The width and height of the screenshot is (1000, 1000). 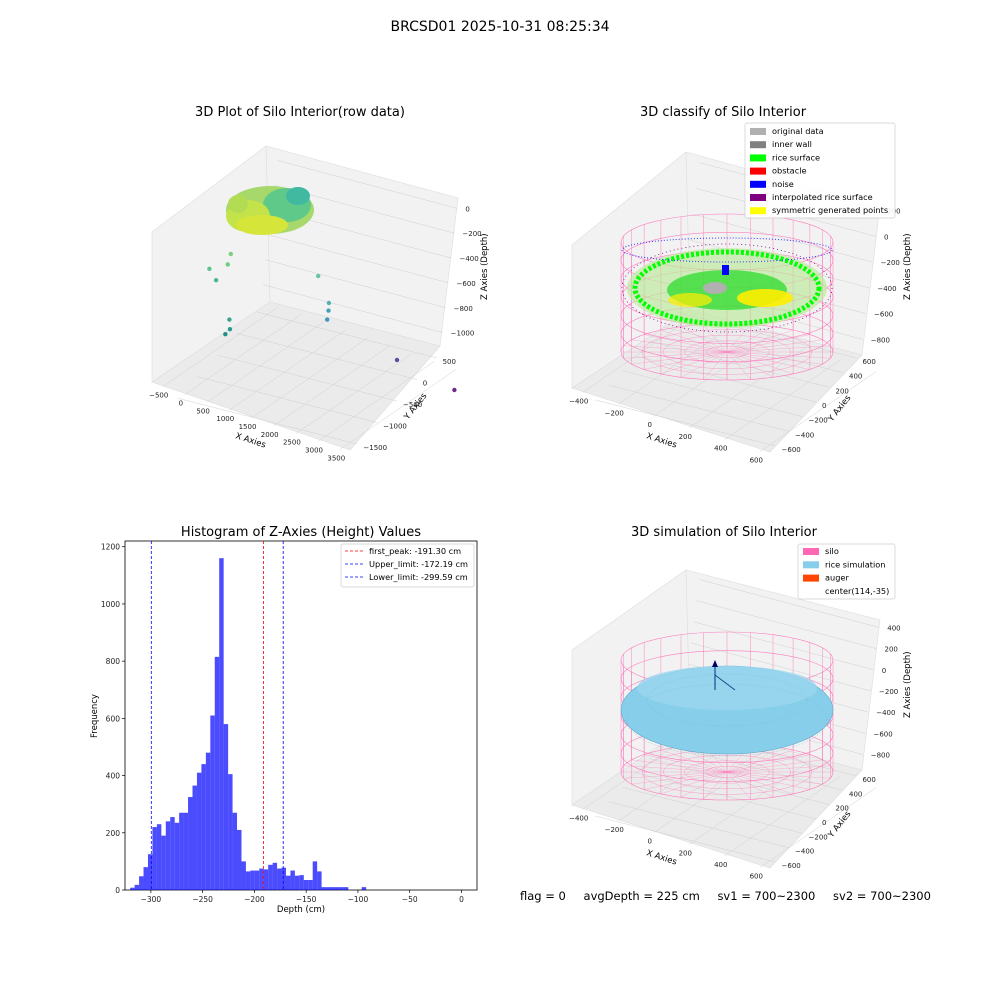 What do you see at coordinates (792, 144) in the screenshot?
I see `legend-label: inner wall` at bounding box center [792, 144].